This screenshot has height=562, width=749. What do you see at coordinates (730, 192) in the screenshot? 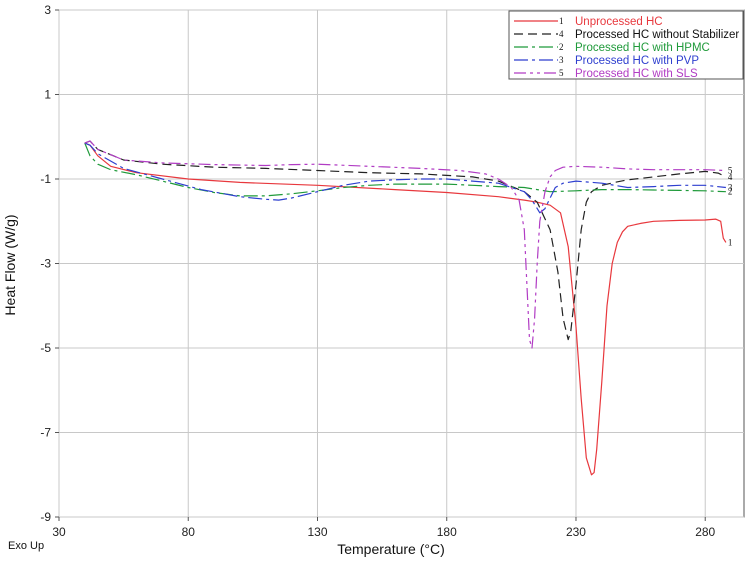
I see `series-end-marker-2: 2` at bounding box center [730, 192].